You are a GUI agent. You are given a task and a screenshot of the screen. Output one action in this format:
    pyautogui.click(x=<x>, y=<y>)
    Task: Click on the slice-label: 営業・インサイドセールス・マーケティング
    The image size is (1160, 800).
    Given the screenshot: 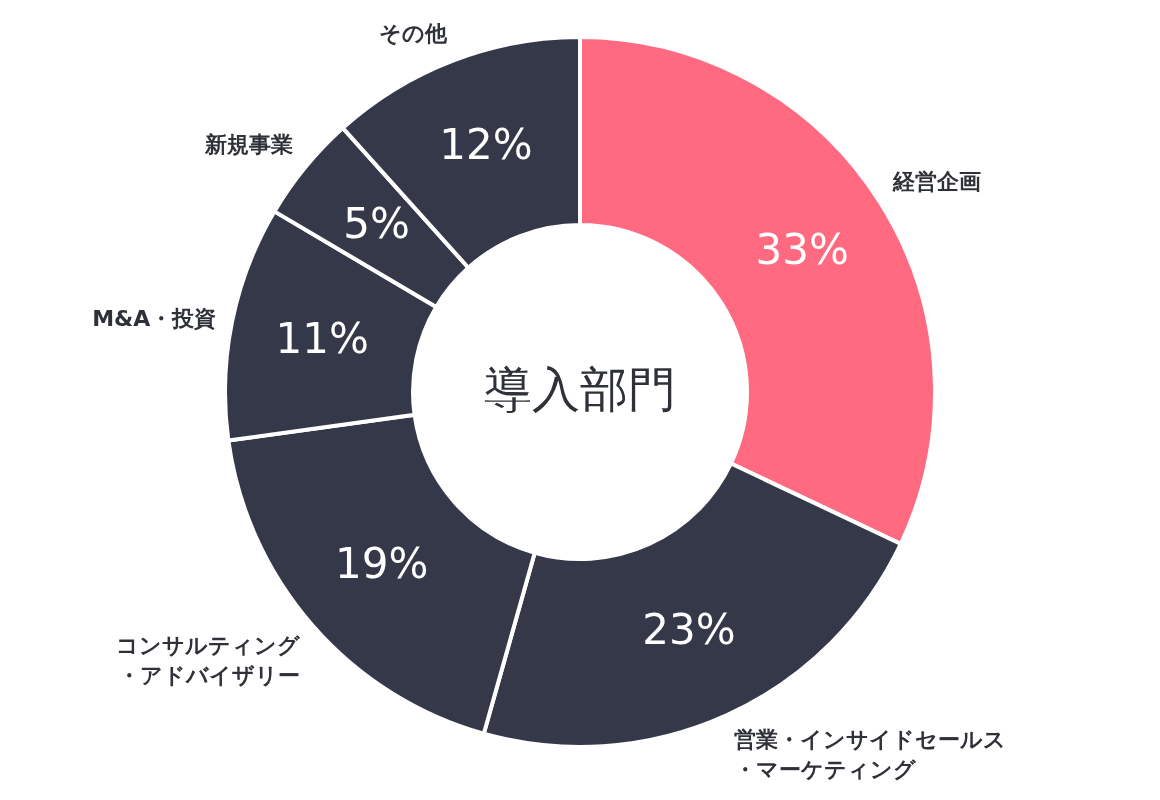 What is the action you would take?
    pyautogui.click(x=869, y=754)
    